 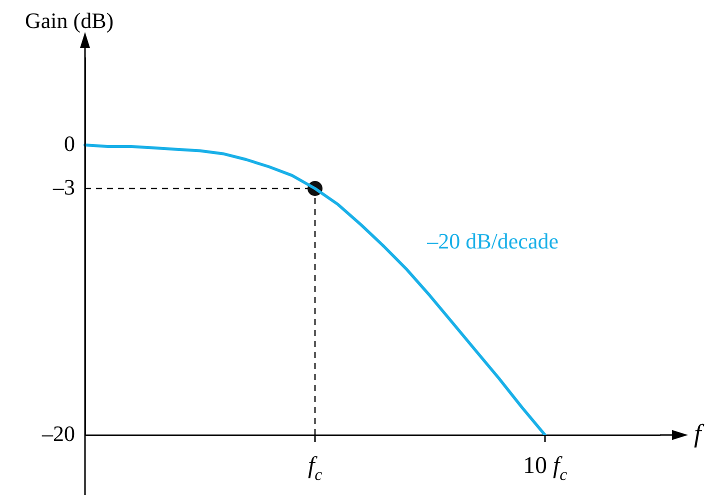 I want to click on y-tick-label: –3, so click(x=63, y=187).